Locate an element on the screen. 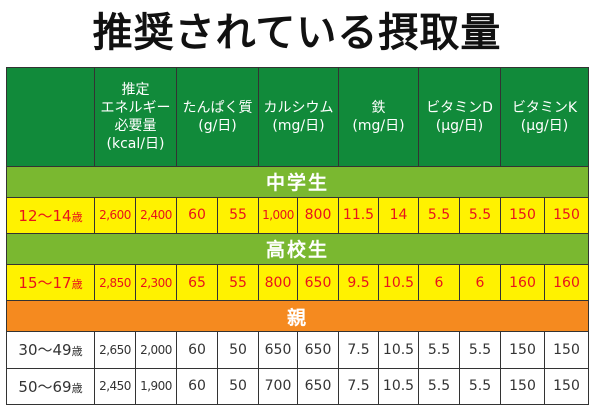  value-cell: 1,000 is located at coordinates (278, 215).